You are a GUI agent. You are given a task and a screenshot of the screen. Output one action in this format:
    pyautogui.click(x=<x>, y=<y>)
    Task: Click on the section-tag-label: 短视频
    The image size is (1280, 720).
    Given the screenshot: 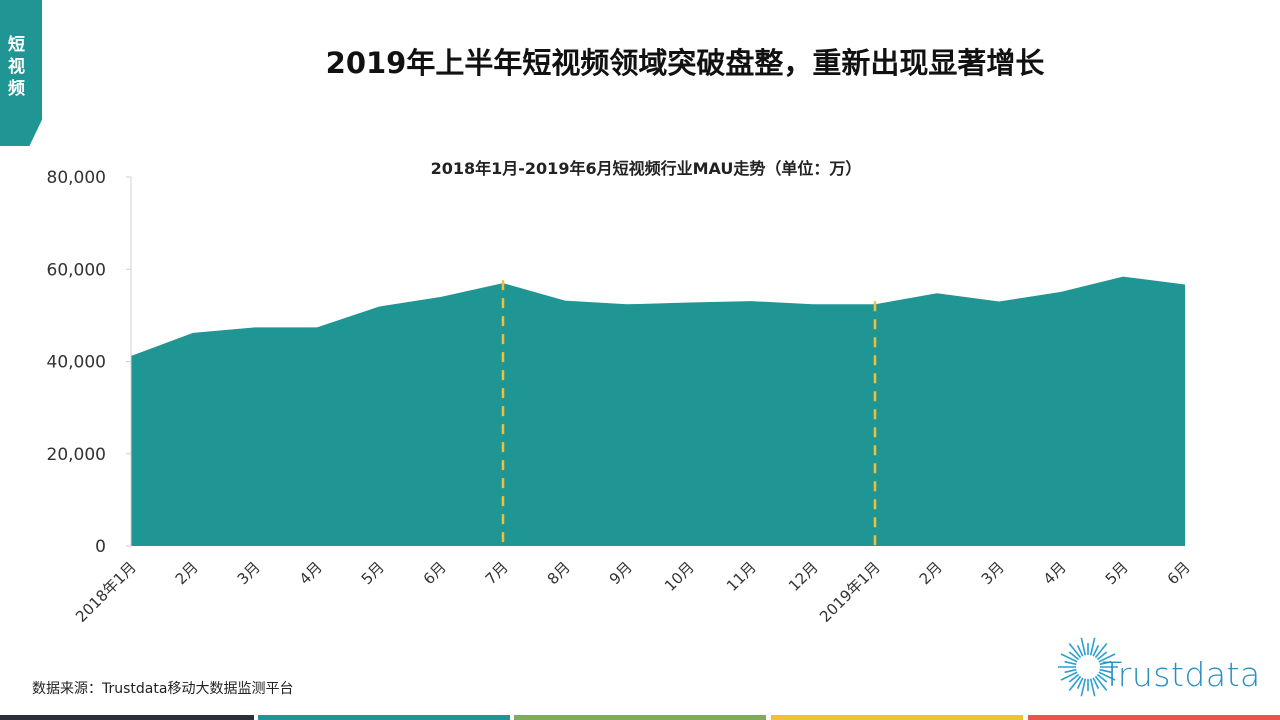 What is the action you would take?
    pyautogui.click(x=16, y=67)
    